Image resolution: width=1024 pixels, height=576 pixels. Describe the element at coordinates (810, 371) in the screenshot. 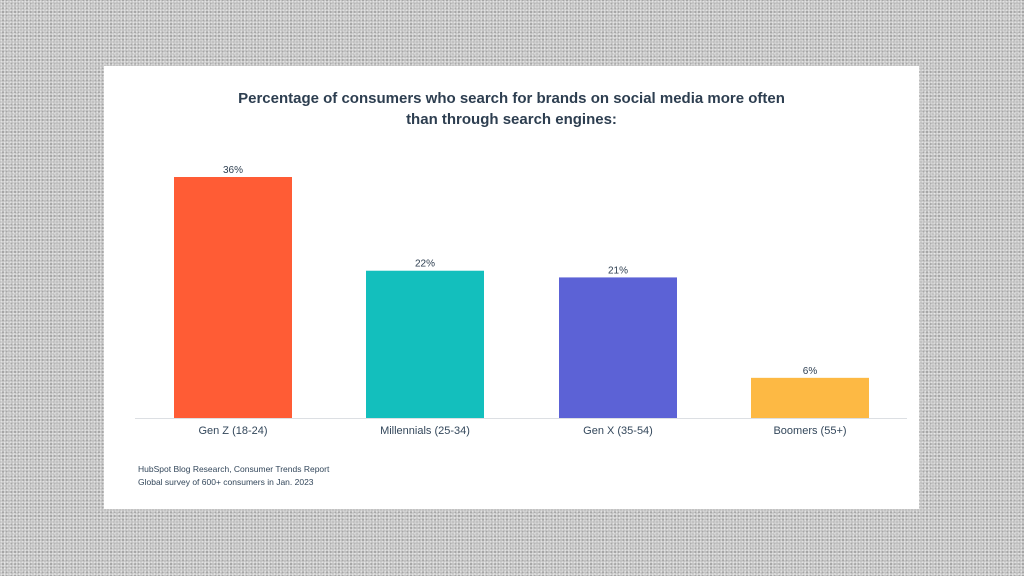

I see `data-label-4: 6%` at that location.